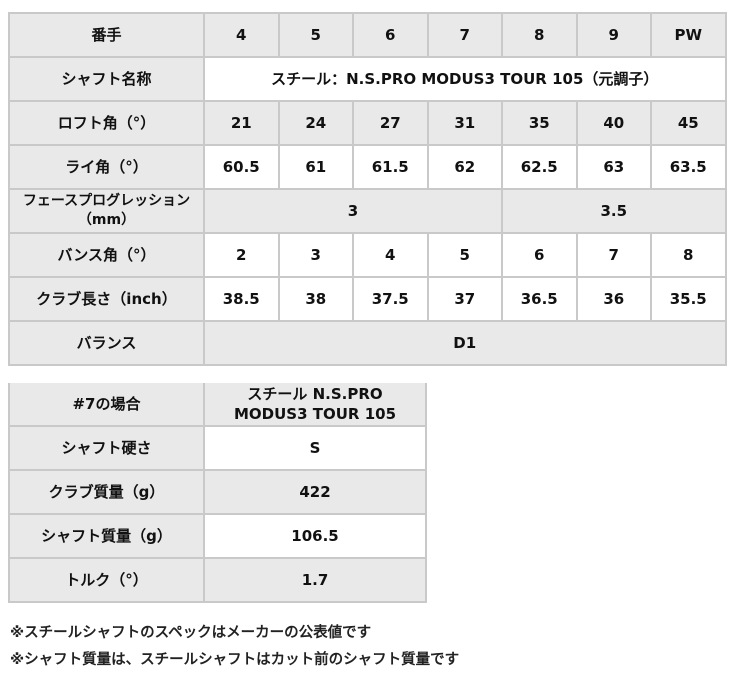 This screenshot has height=675, width=731. Describe the element at coordinates (106, 79) in the screenshot. I see `label: シャフト名称` at that location.